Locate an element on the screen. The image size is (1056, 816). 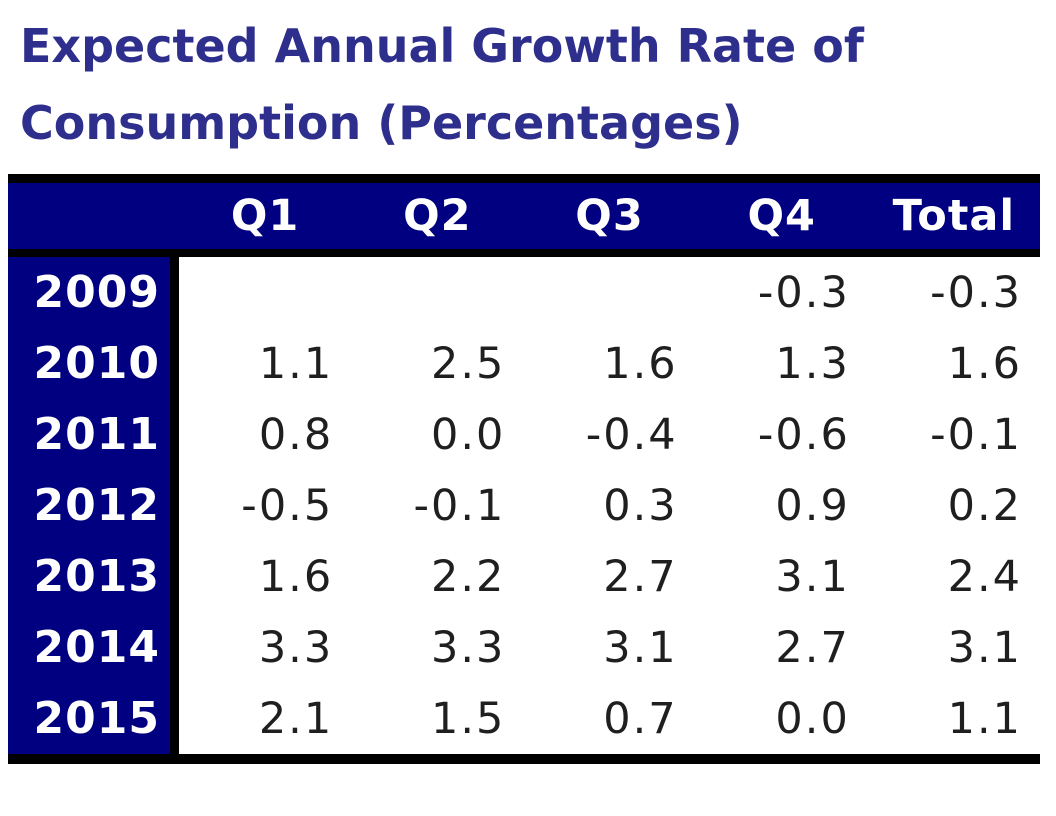
table-header-row: Q1 Q2 Q3 Q4 Total is located at coordinates (524, 220).